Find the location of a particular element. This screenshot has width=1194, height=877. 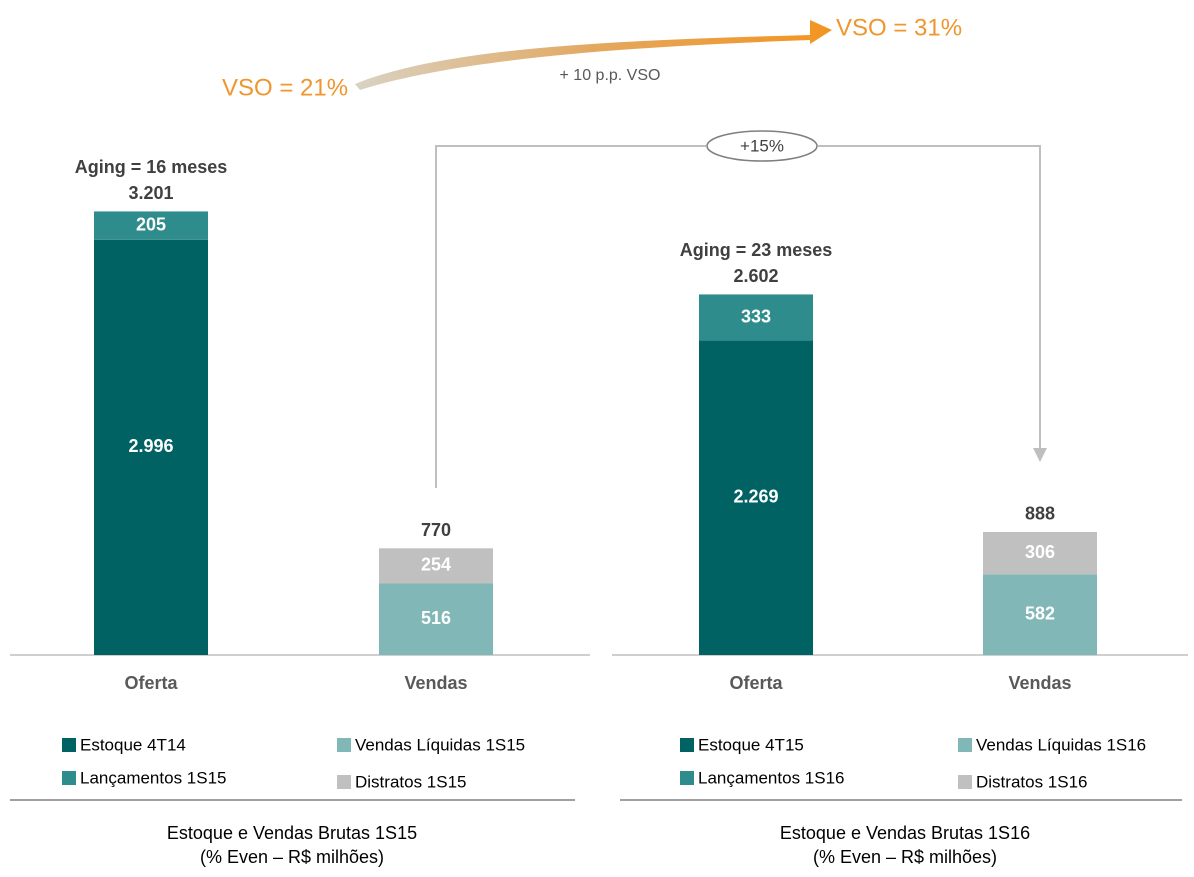

vso-start: VSO = 21% is located at coordinates (285, 87).